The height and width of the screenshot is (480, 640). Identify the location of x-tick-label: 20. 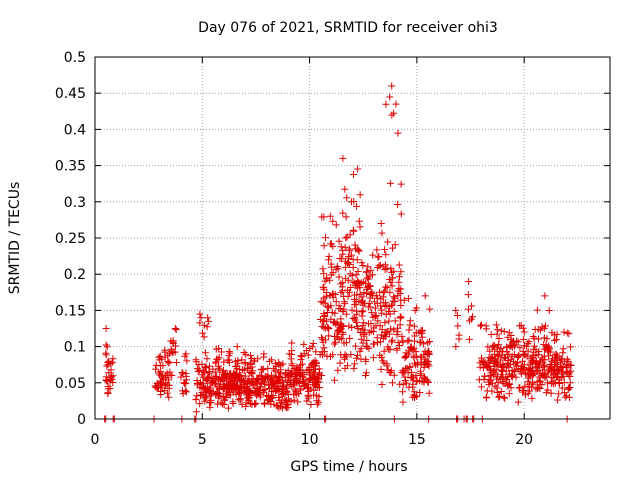
(524, 440).